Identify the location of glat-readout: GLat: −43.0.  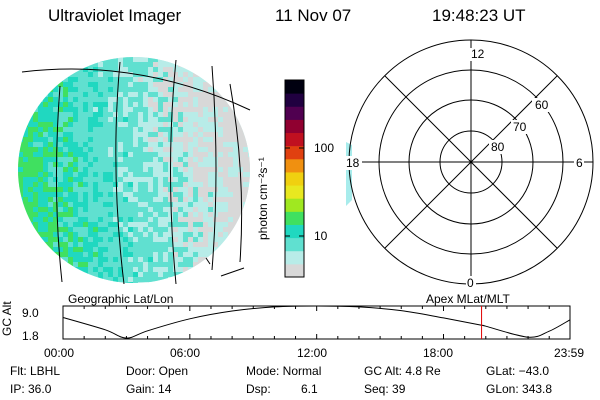
(518, 371).